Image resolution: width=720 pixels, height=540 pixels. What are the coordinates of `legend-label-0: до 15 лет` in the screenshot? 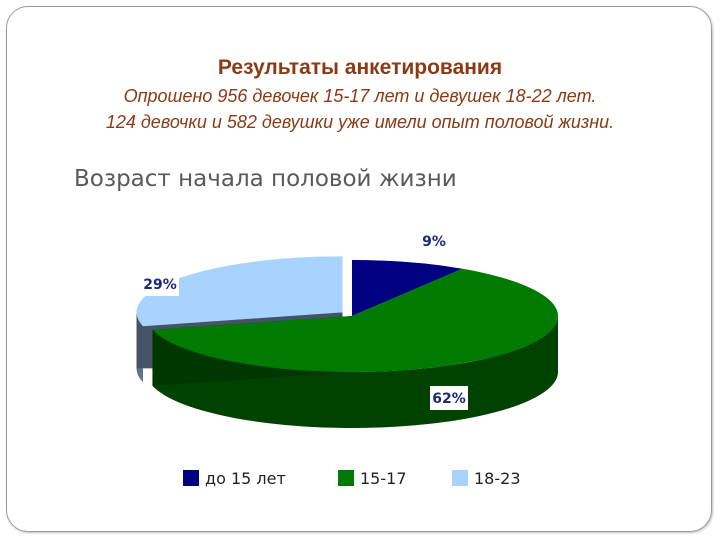 It's located at (245, 478).